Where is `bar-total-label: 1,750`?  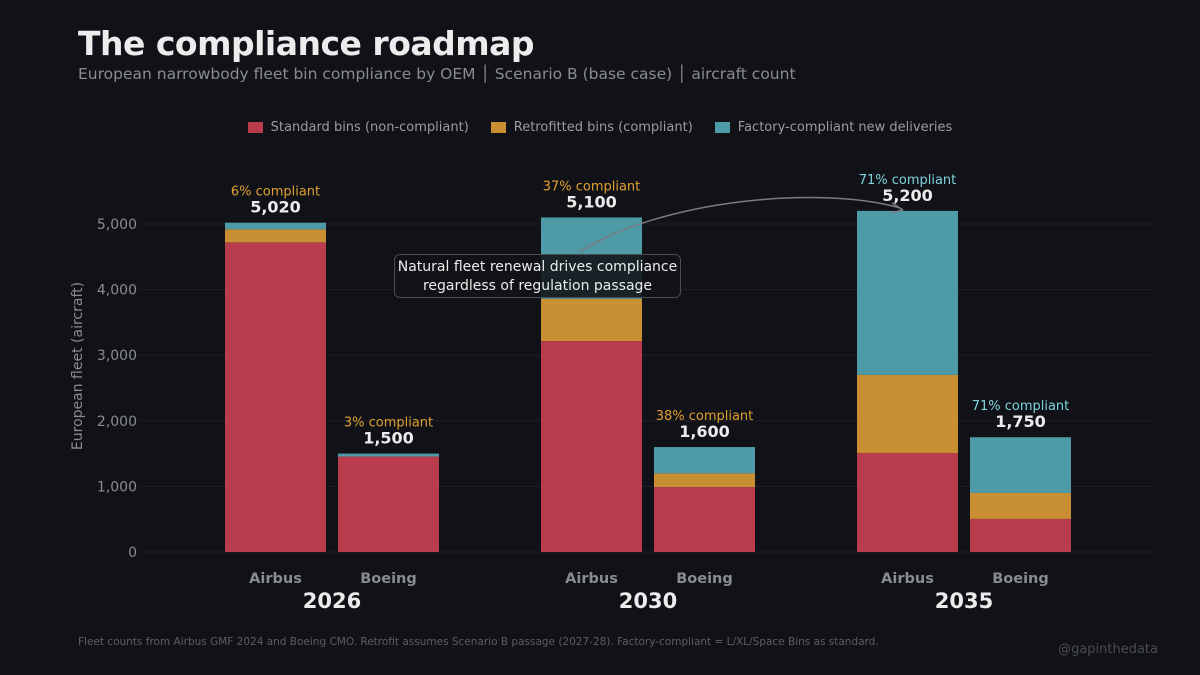
bar-total-label: 1,750 is located at coordinates (1020, 421).